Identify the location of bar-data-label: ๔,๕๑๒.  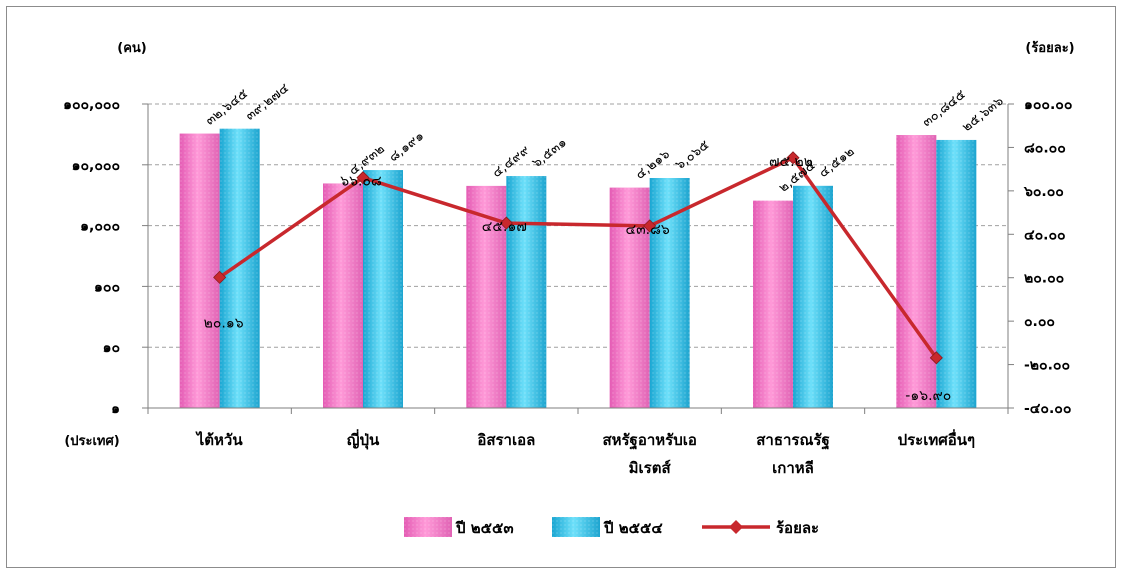
(836, 162).